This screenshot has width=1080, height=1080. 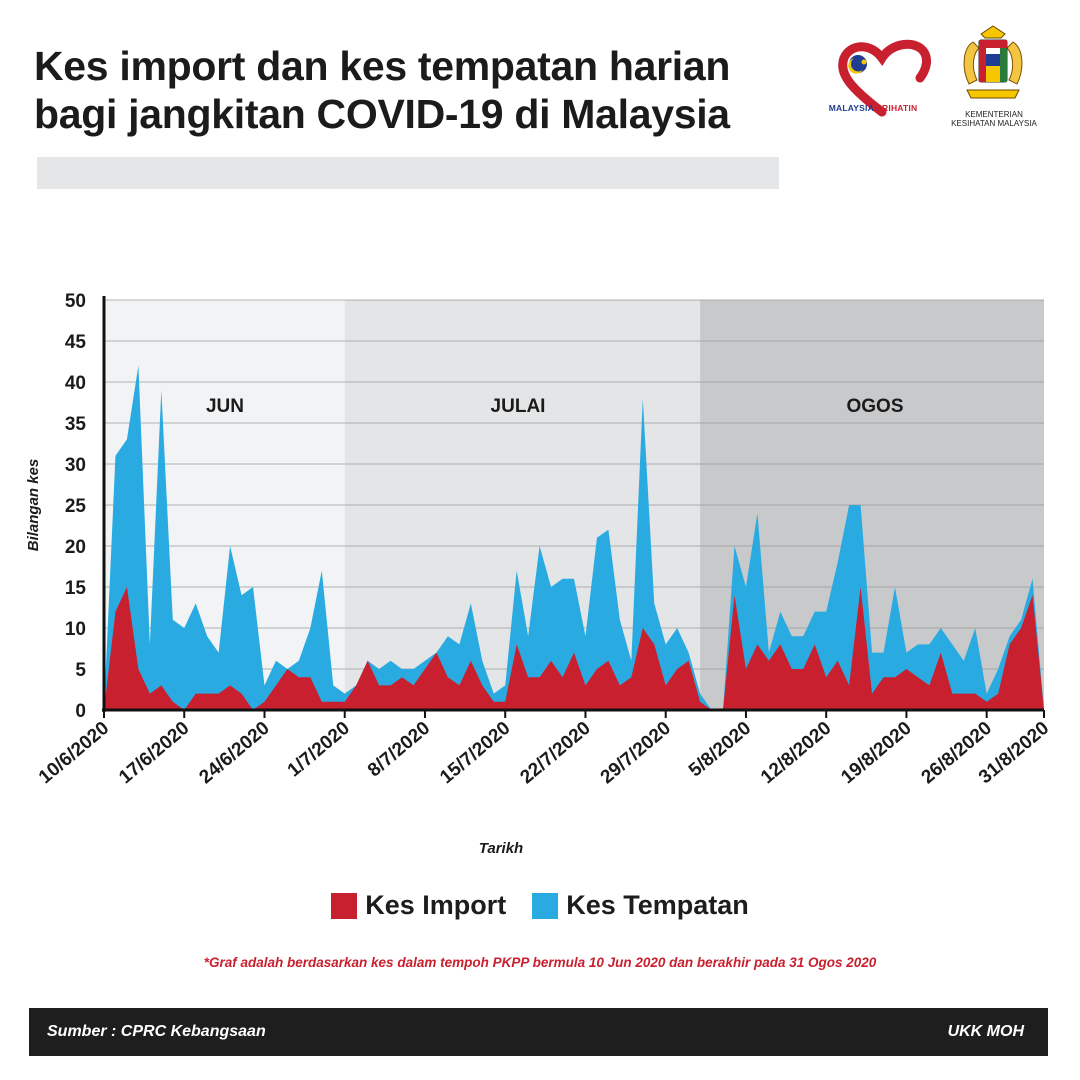 What do you see at coordinates (574, 648) in the screenshot?
I see `series-area-kes-import` at bounding box center [574, 648].